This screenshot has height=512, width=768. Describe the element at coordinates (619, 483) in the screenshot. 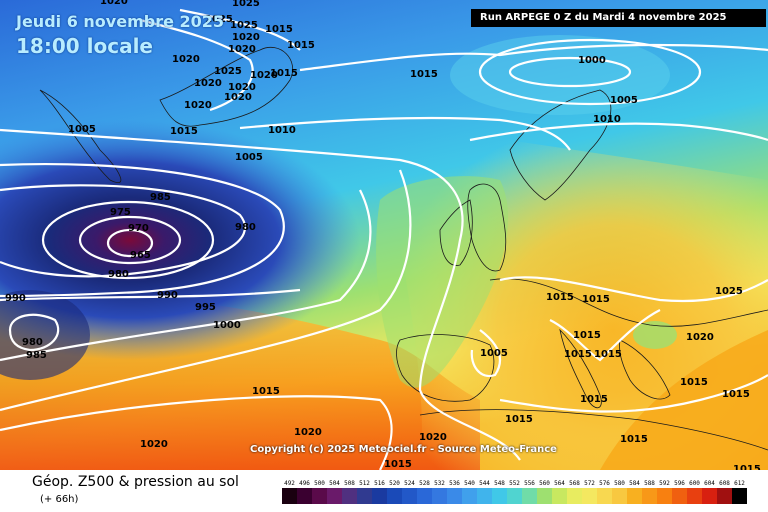

I see `scale-tick-label: 580` at that location.